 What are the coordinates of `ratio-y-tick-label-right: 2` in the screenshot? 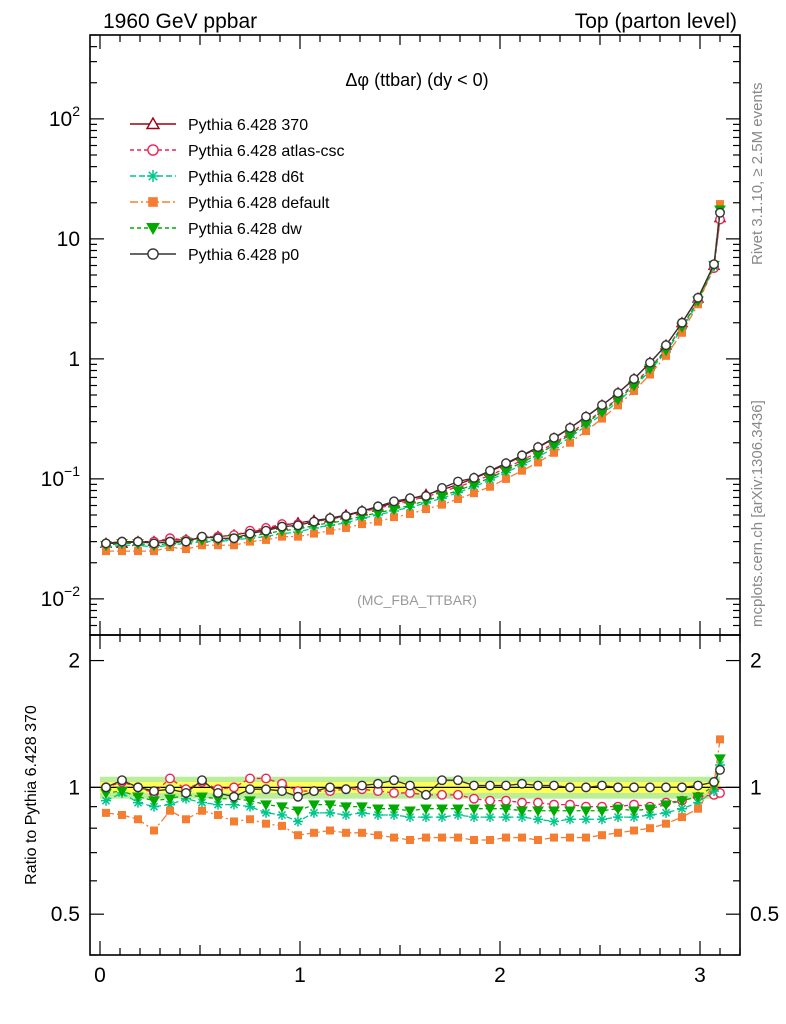 It's located at (756, 661).